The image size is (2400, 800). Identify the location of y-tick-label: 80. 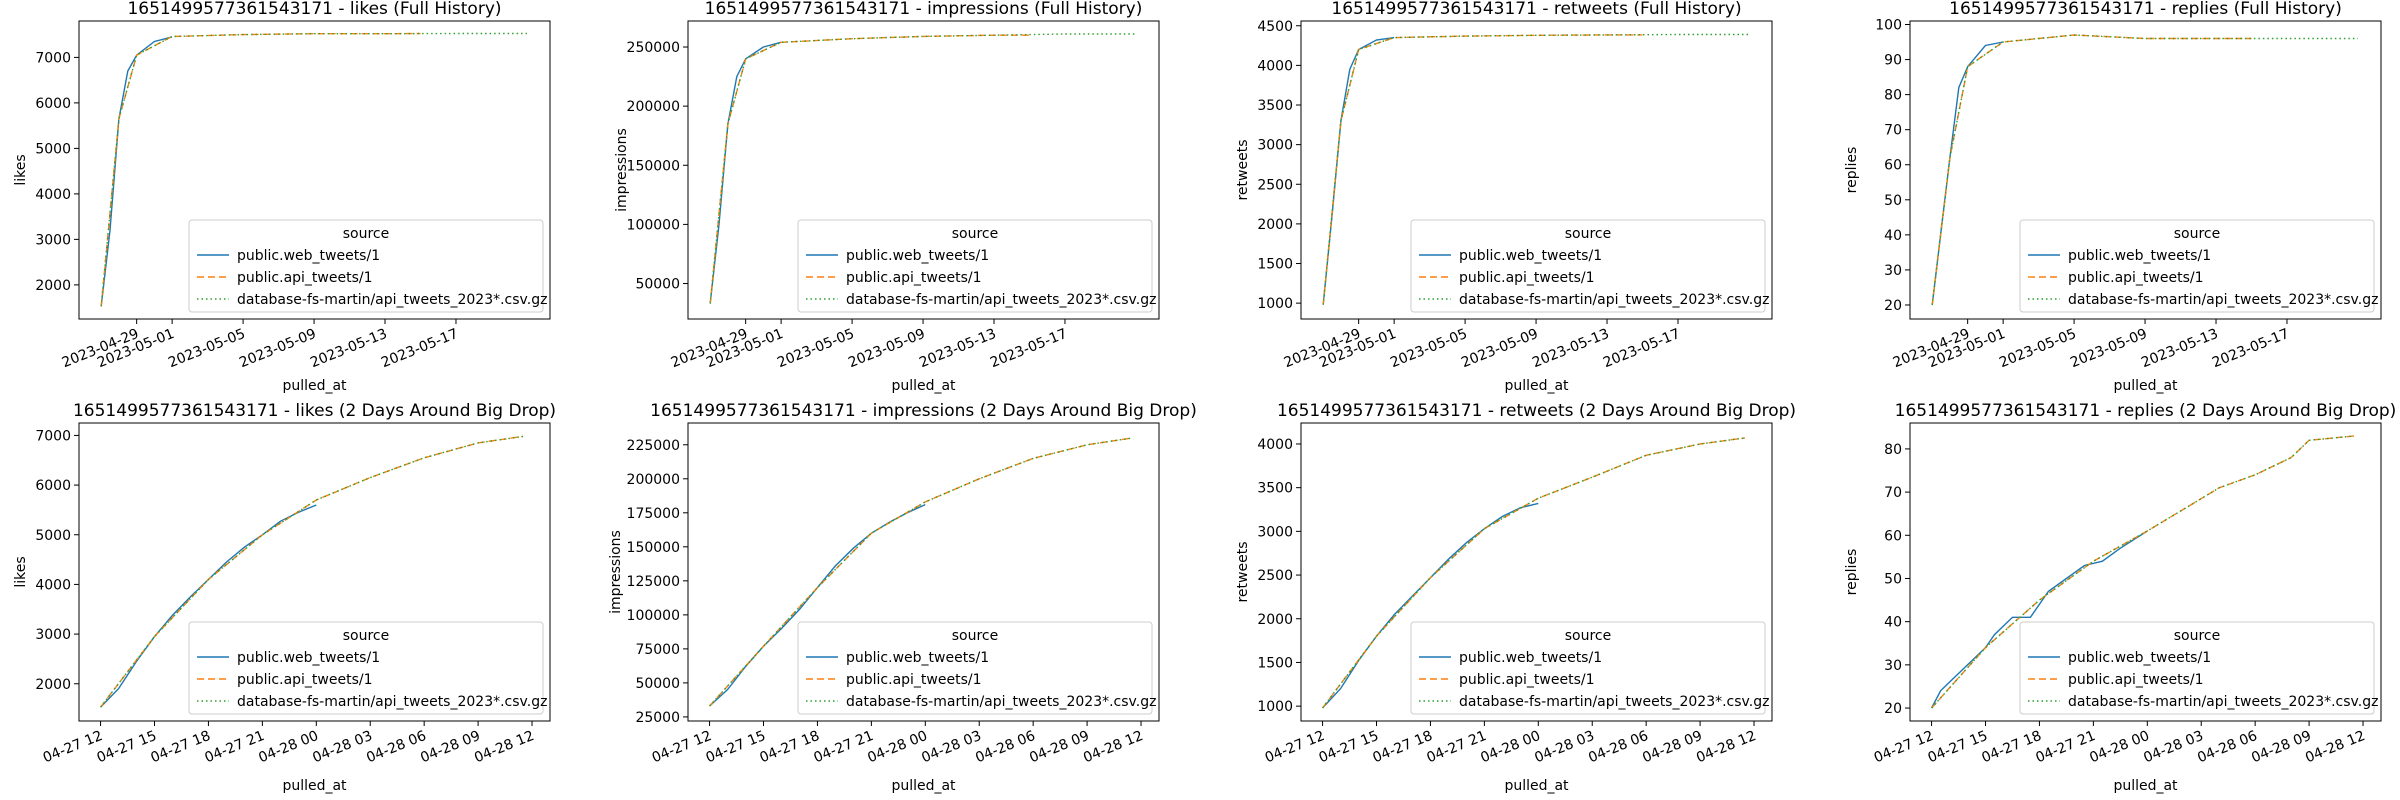
(1893, 96).